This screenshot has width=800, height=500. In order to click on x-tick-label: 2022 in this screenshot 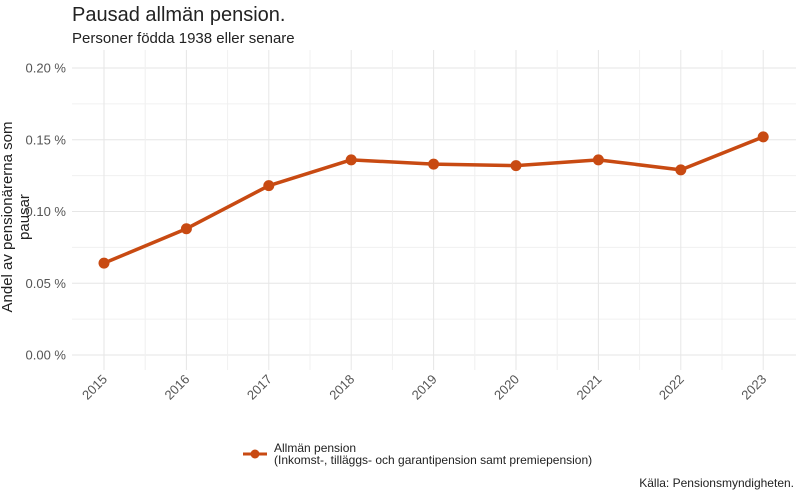, I will do `click(671, 387)`.